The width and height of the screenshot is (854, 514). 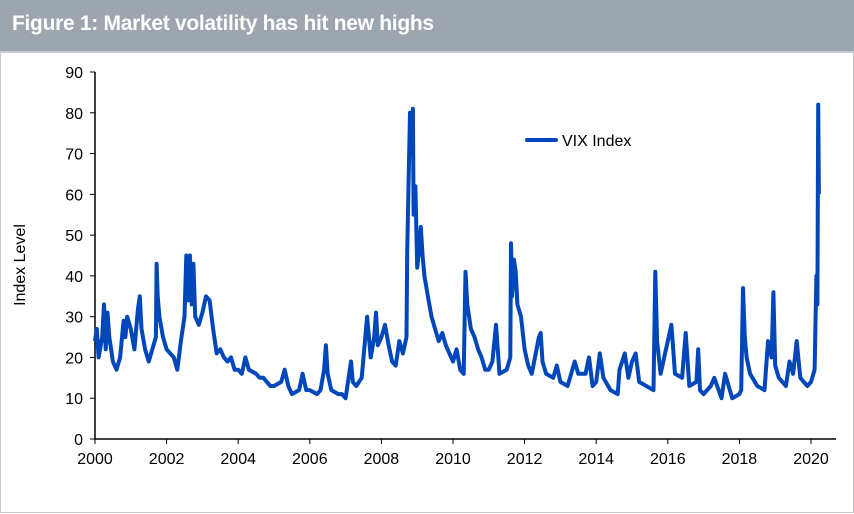 I want to click on y-tick-label: 0, so click(x=78, y=440).